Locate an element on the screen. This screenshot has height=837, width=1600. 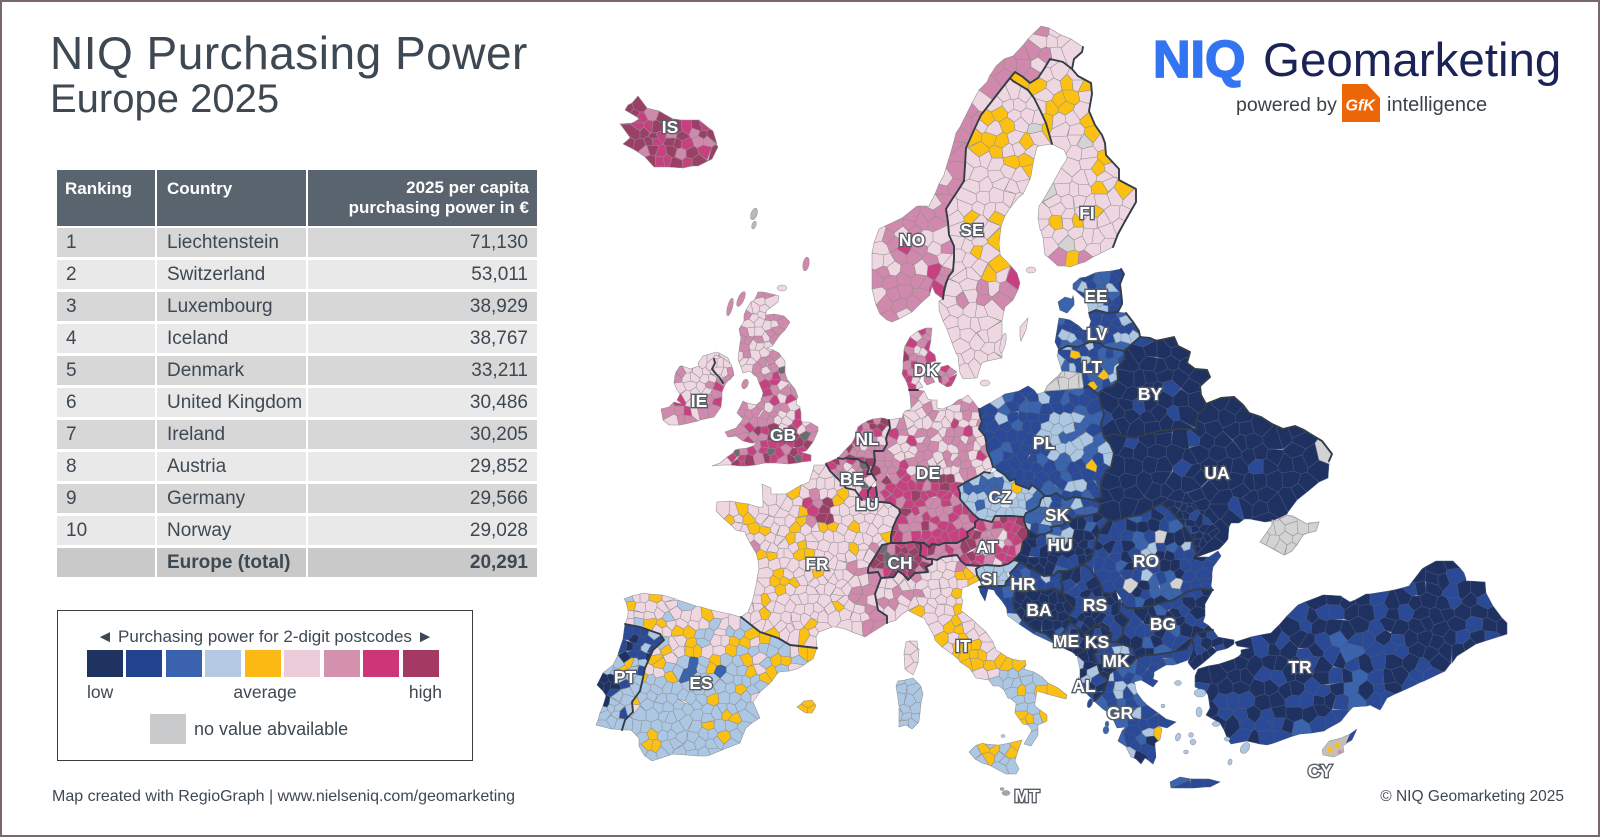
svg-text: MK is located at coordinates (1116, 661).